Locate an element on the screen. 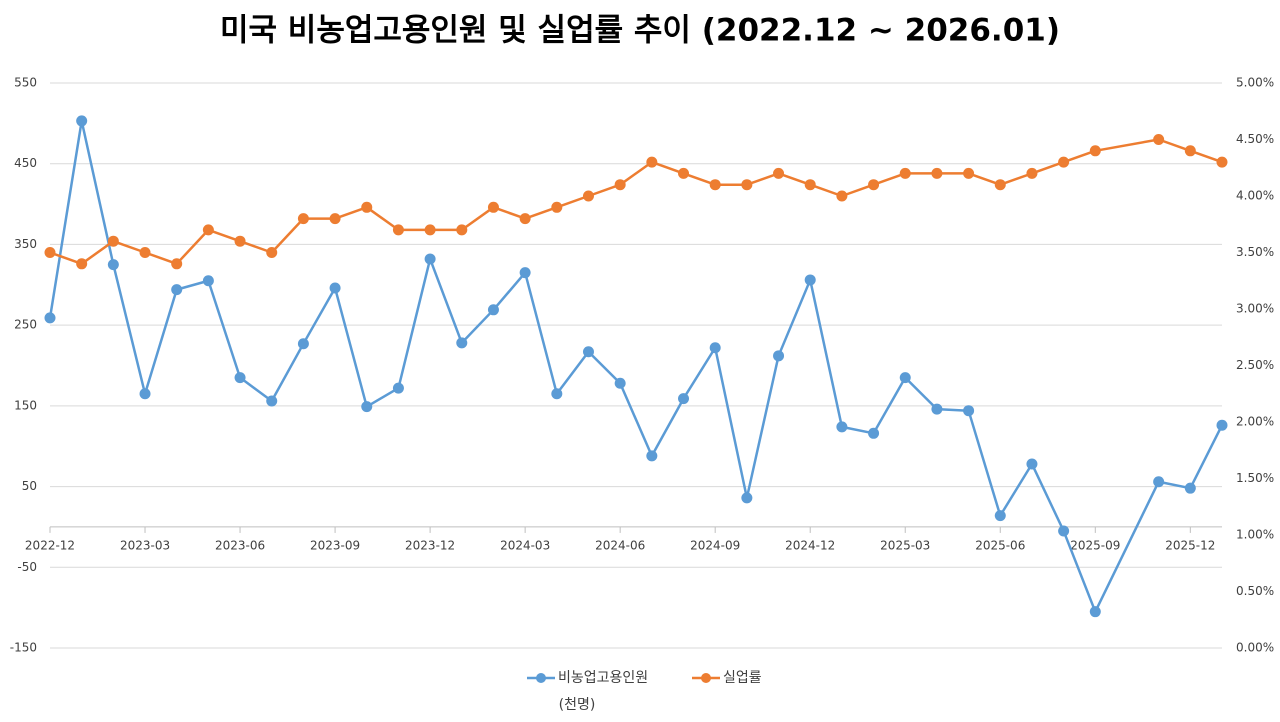 The image size is (1280, 722). y-tick-label: 250 is located at coordinates (25, 325).